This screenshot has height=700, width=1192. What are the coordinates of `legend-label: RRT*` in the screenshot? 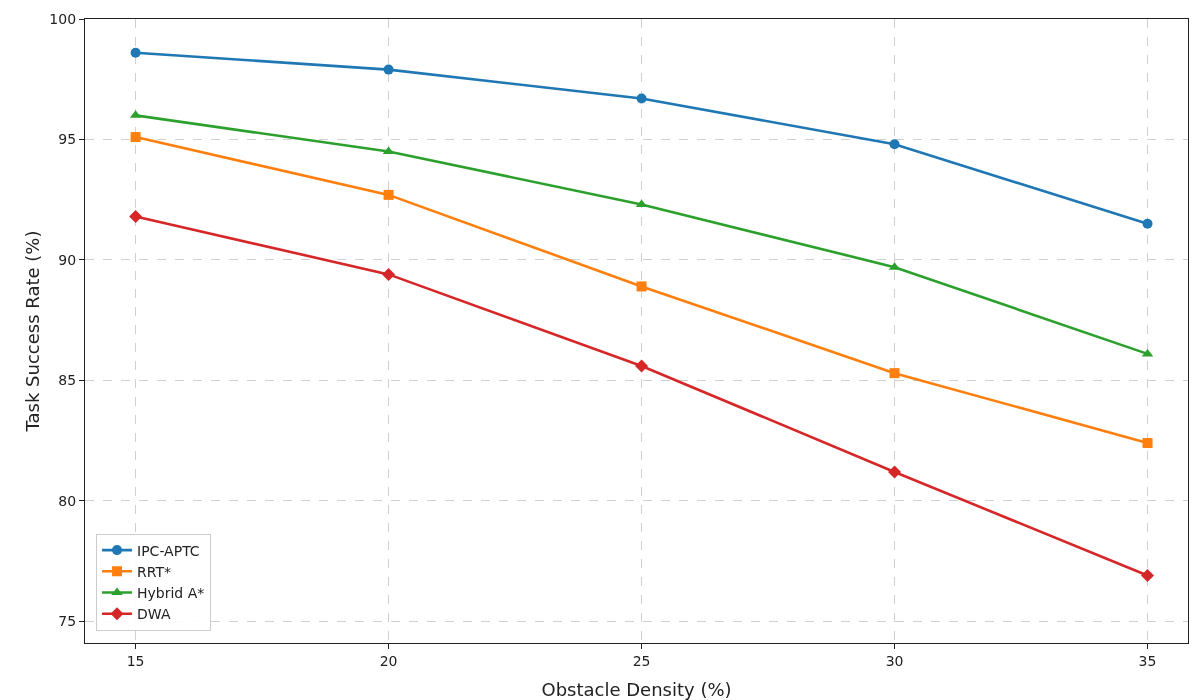 It's located at (154, 571).